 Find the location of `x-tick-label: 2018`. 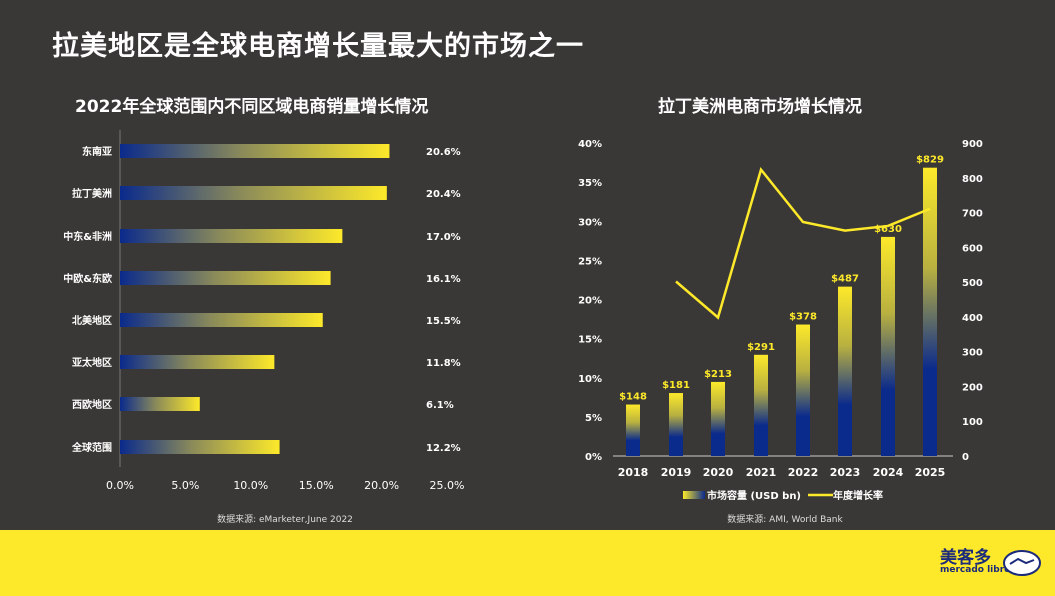

x-tick-label: 2018 is located at coordinates (633, 472).